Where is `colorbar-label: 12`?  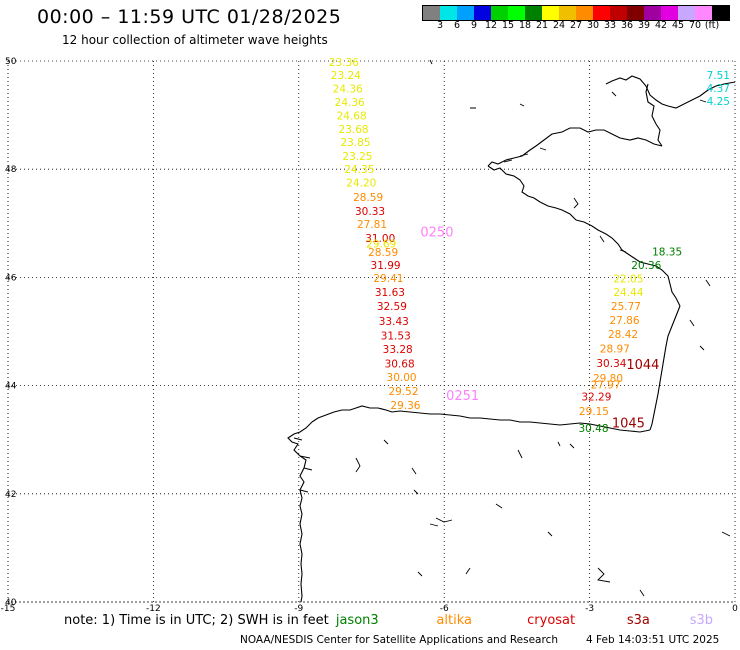
colorbar-label: 12 is located at coordinates (491, 25).